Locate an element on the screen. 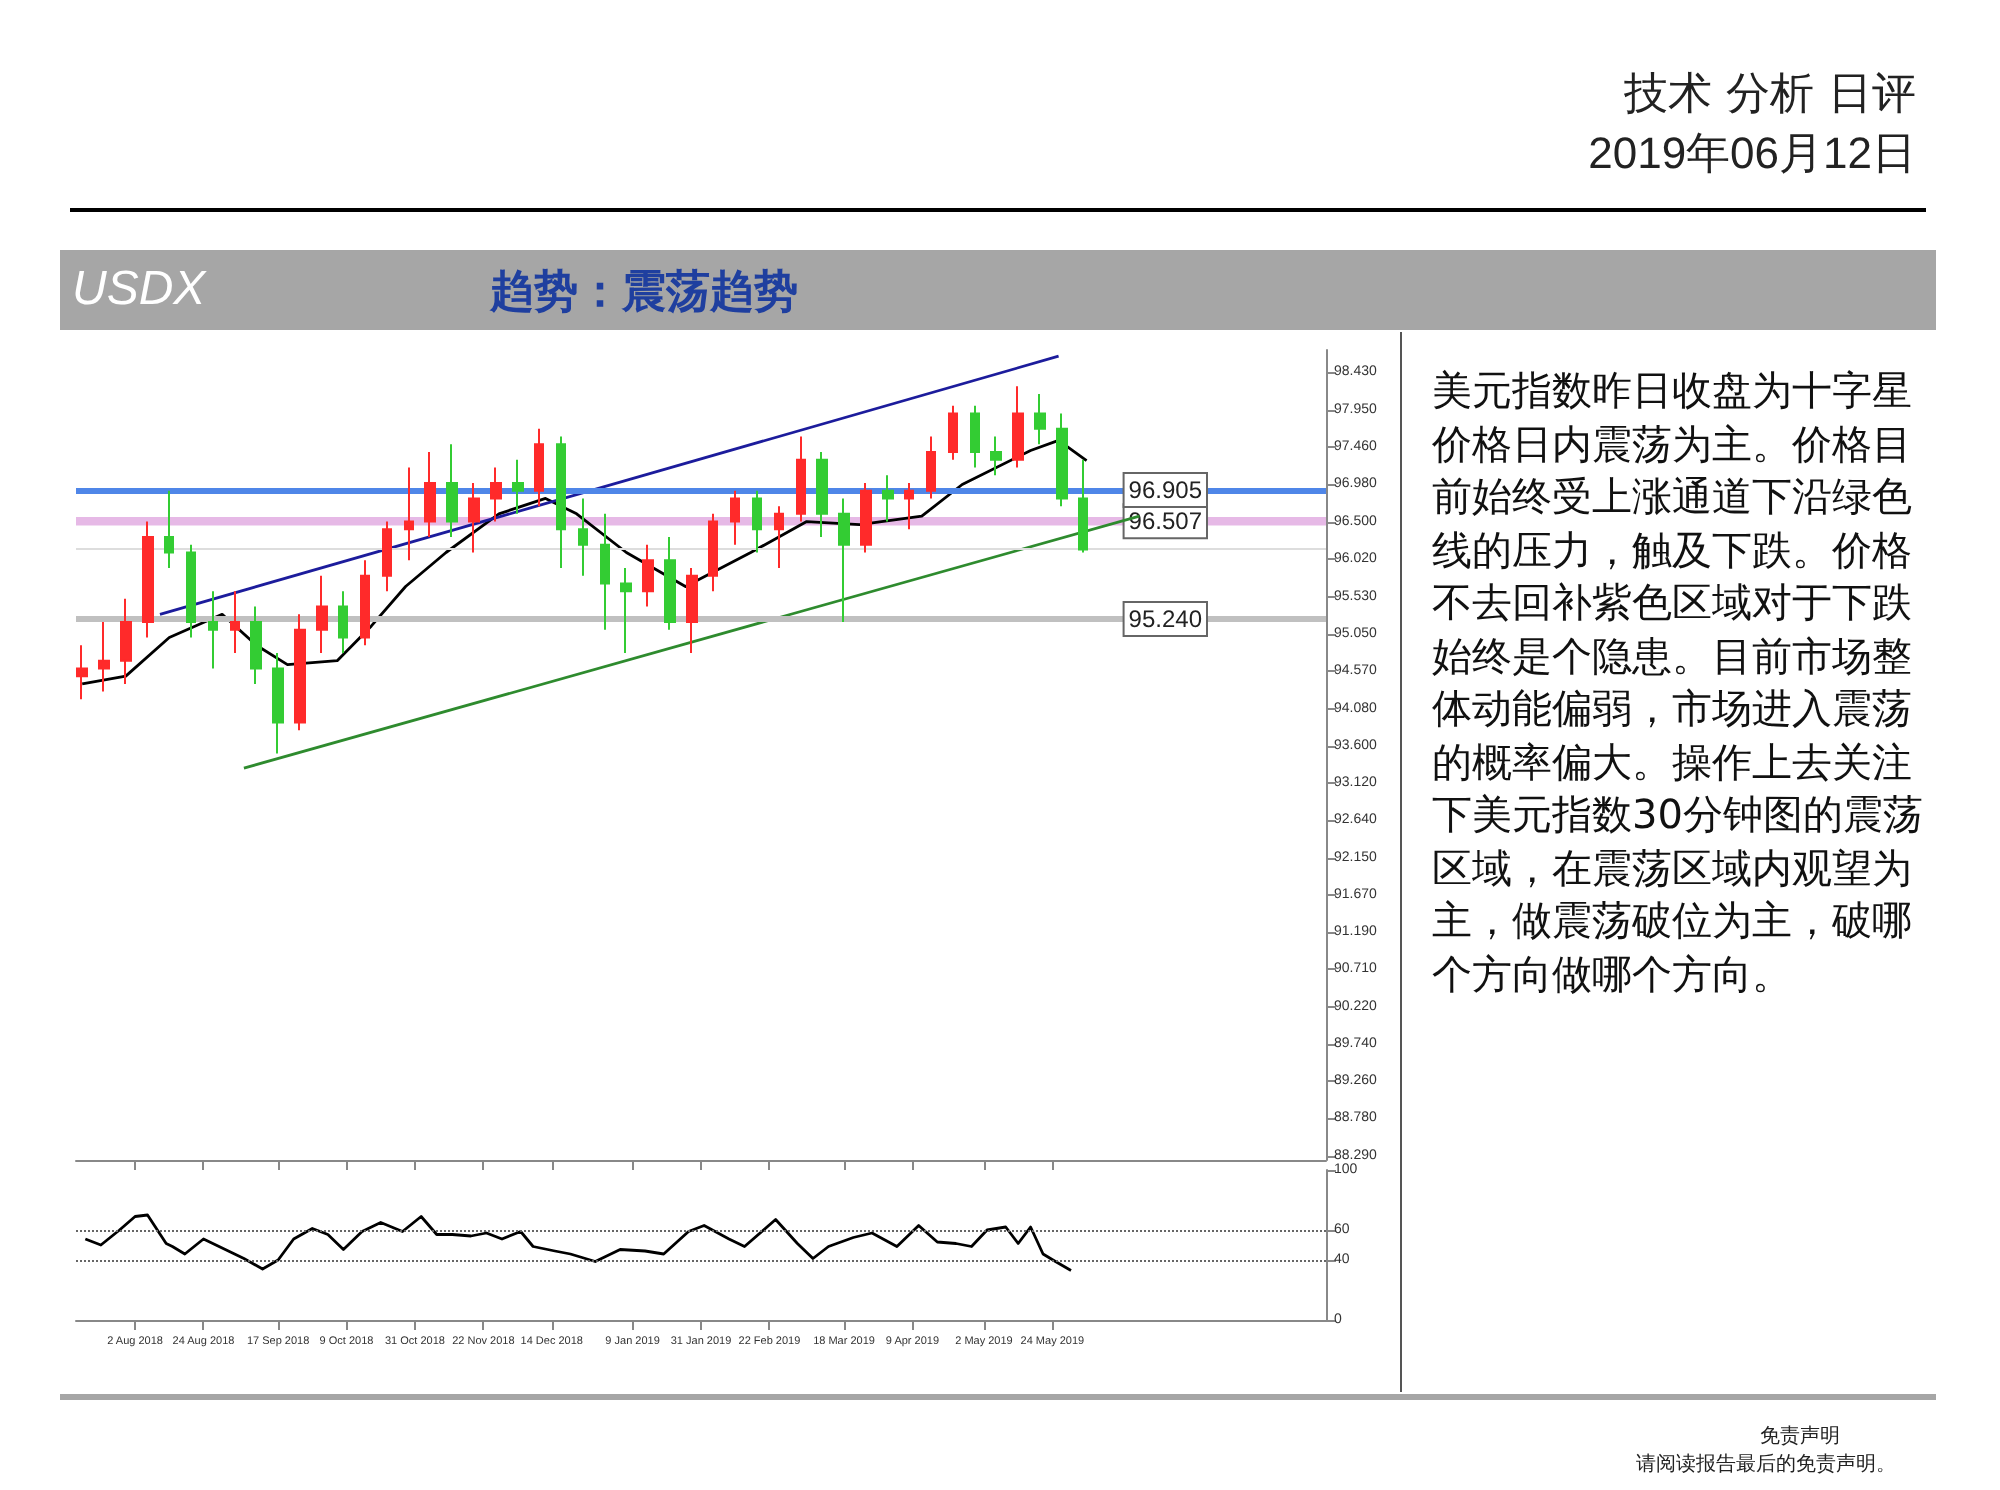 Image resolution: width=2000 pixels, height=1490 pixels. text: 美元指数昨日收盘为十字星价格日内震荡为主。价格目前始终受上涨通道下沿绿色线的压力，触及下跌。价格不去回补紫色区域对于下跌始终是个隐患。目前市场整体动能偏弱，市场进入震荡的概率偏大。操作上去关注下美元指数30分钟图的震荡区域，在震荡区域内观望为主，做震荡破位为主，破哪个方向做哪个方向。 is located at coordinates (1677, 681).